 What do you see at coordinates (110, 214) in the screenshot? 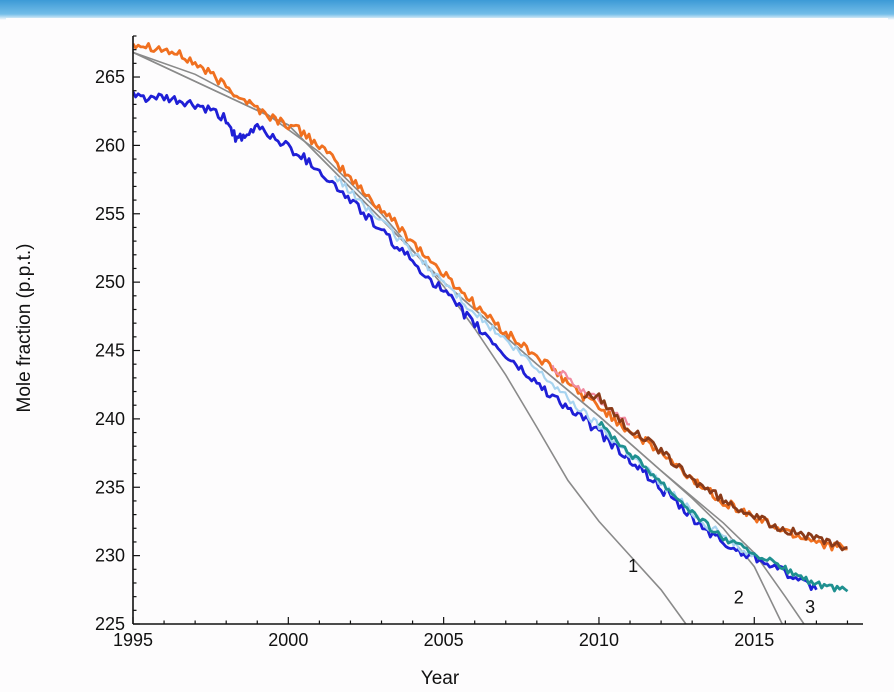
I see `y-tick-label: 255` at bounding box center [110, 214].